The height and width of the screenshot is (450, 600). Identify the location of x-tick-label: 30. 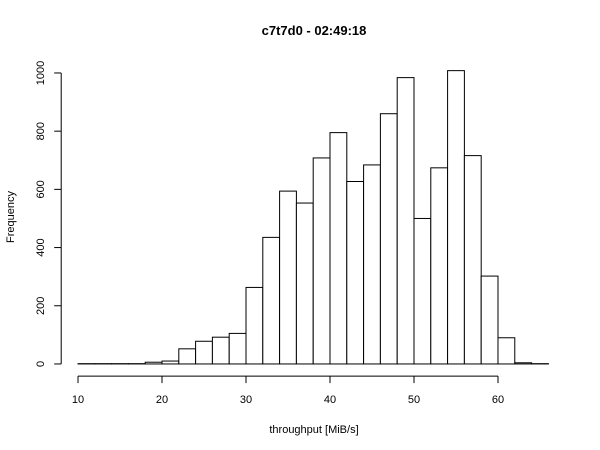
(246, 400).